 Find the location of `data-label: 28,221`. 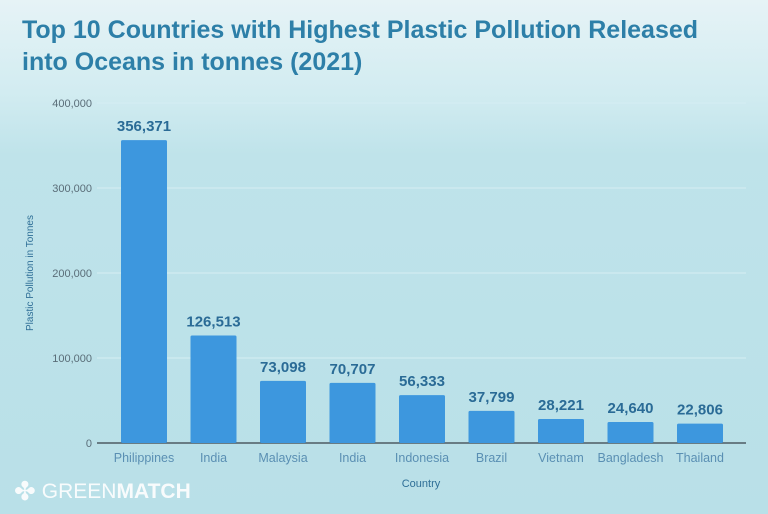

data-label: 28,221 is located at coordinates (561, 405).